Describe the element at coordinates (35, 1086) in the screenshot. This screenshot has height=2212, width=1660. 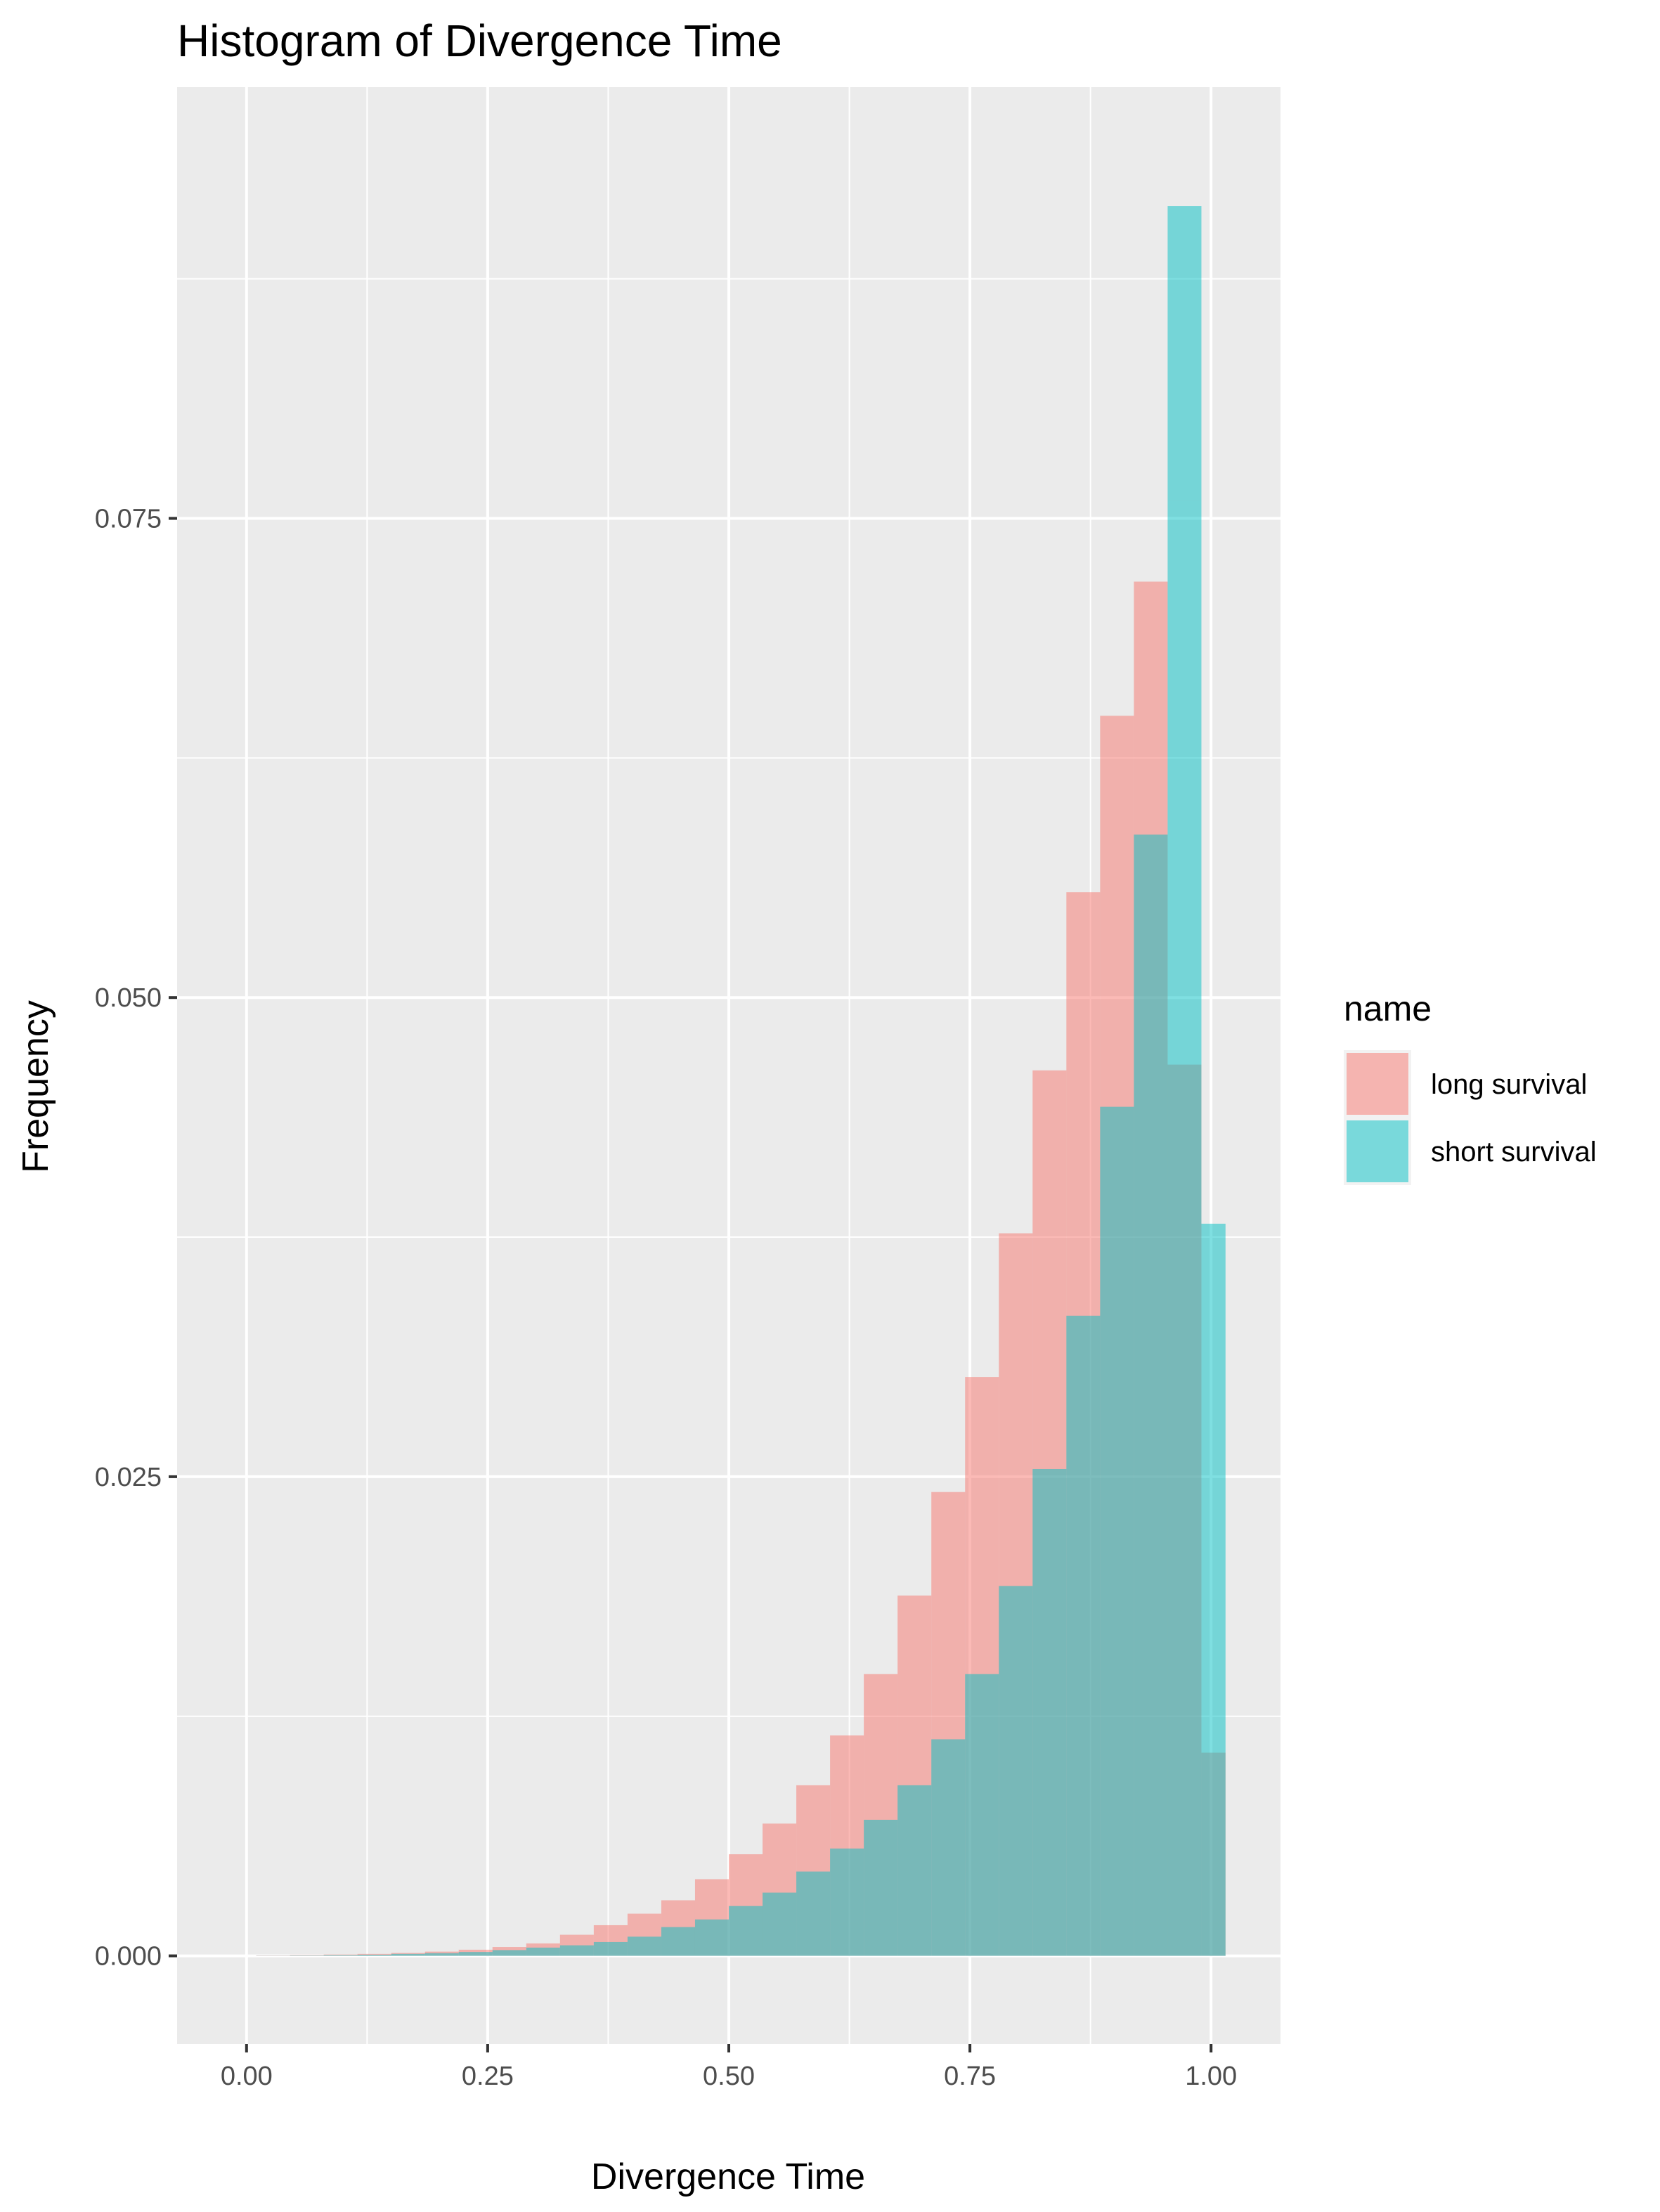
I see `y-axis-title: Frequency` at that location.